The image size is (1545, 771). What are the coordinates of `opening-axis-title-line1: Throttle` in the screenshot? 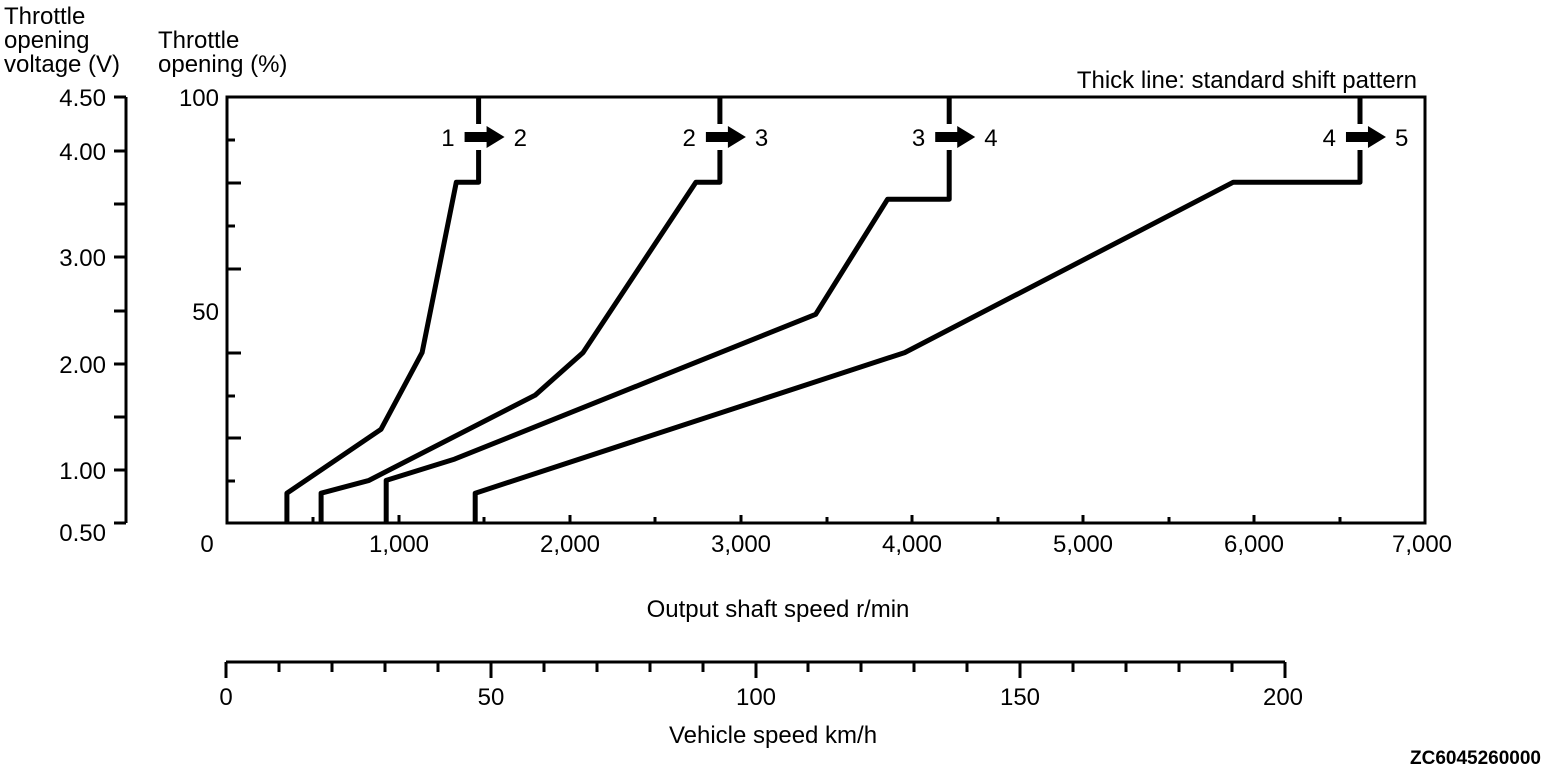 It's located at (198, 40).